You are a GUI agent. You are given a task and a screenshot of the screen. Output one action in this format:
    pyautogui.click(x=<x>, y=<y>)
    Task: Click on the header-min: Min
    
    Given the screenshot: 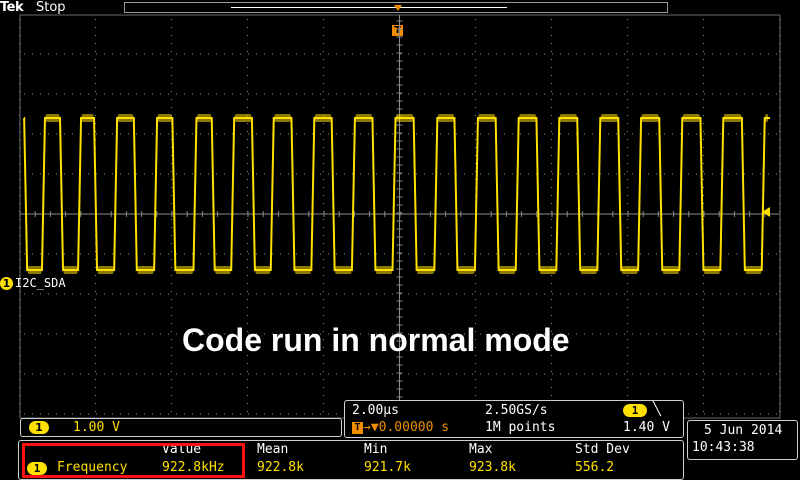 What is the action you would take?
    pyautogui.click(x=376, y=449)
    